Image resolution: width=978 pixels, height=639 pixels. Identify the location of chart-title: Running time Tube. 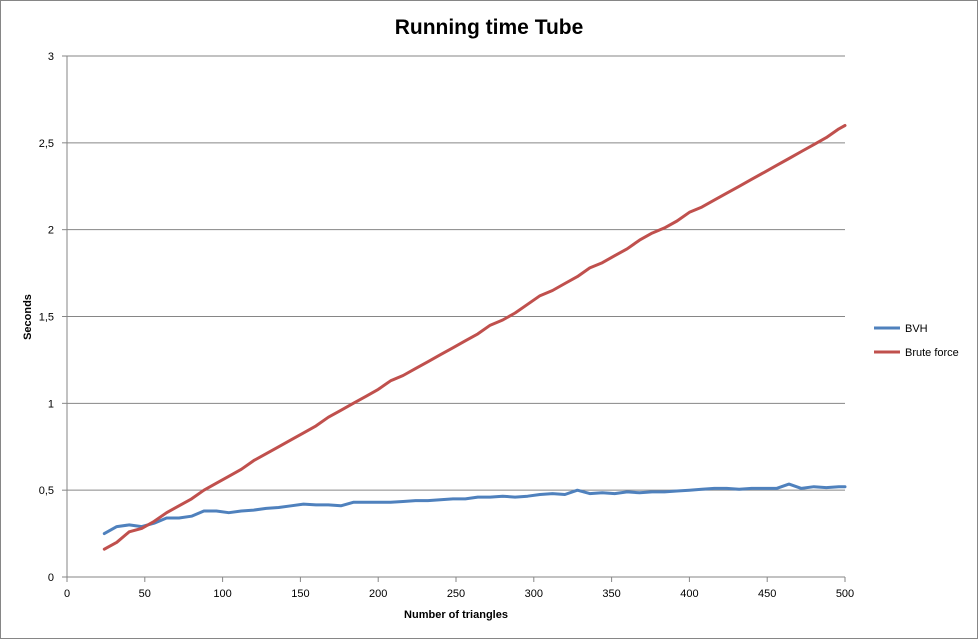
(489, 27).